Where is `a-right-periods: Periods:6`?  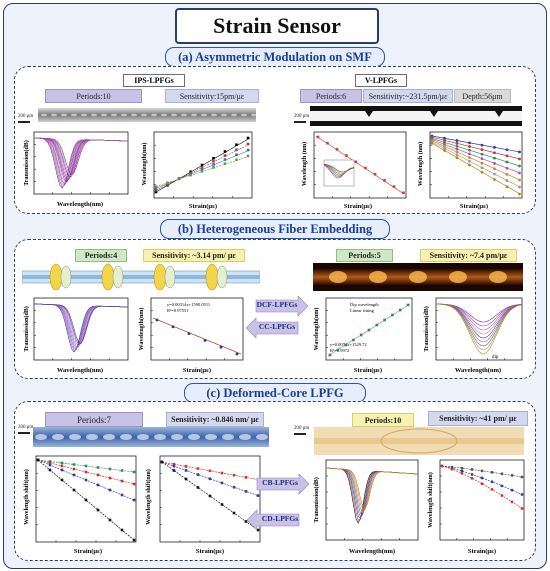 a-right-periods: Periods:6 is located at coordinates (331, 96).